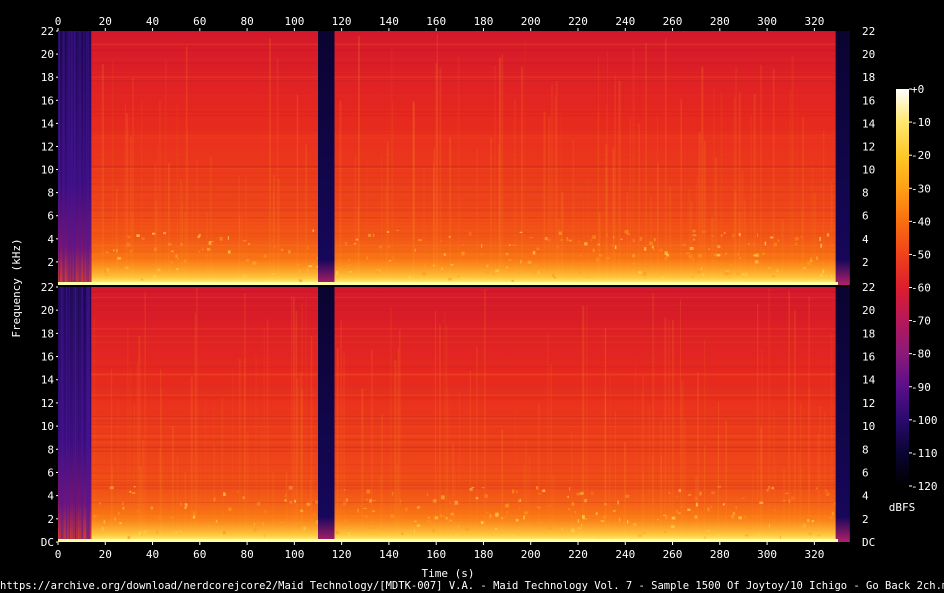 The height and width of the screenshot is (593, 944). What do you see at coordinates (673, 554) in the screenshot?
I see `x-tick-bottom: 260` at bounding box center [673, 554].